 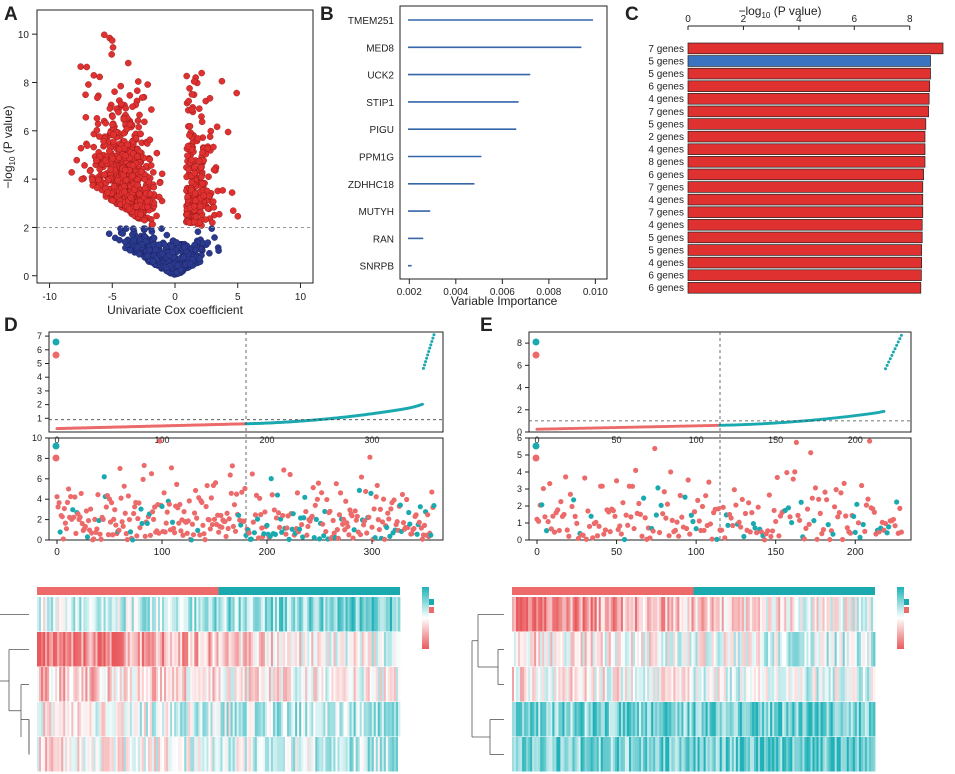 I want to click on panel-label-e: E, so click(x=486, y=325).